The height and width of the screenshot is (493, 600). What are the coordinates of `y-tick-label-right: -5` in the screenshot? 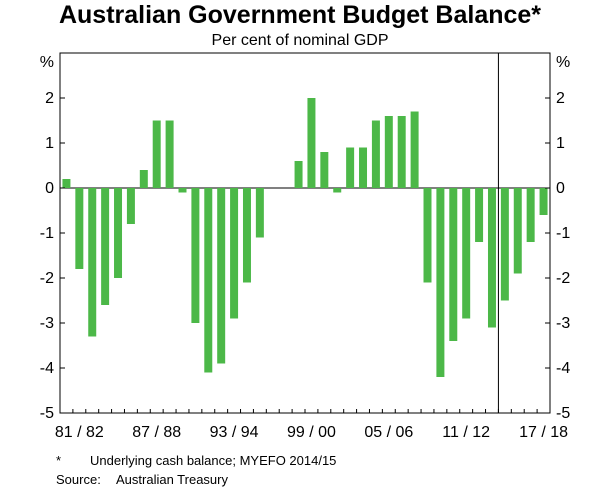 It's located at (563, 413).